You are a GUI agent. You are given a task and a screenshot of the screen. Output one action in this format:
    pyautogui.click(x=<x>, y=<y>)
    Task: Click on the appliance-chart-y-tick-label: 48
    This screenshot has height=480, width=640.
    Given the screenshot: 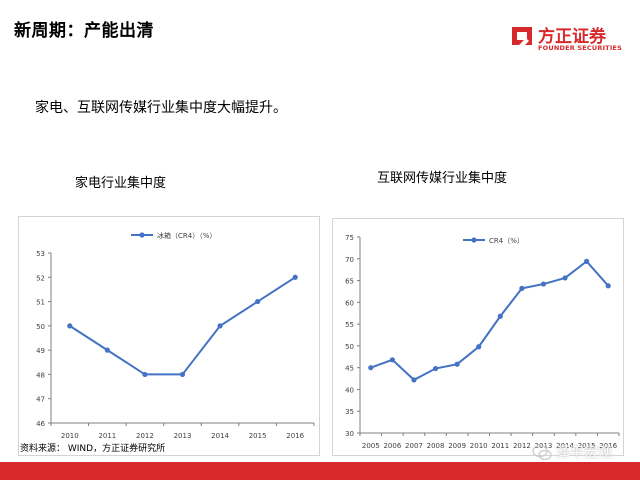 What is the action you would take?
    pyautogui.click(x=40, y=375)
    